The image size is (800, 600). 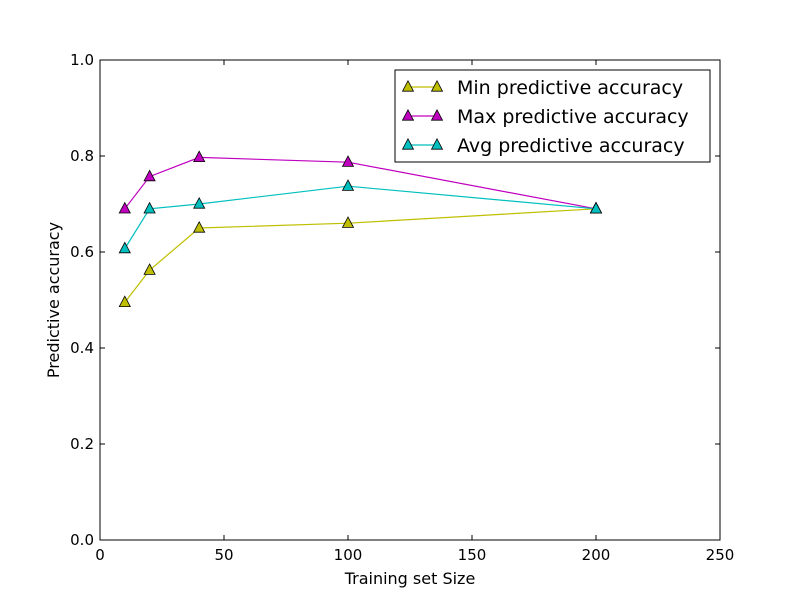 I want to click on x-tick-label: 0, so click(x=100, y=555).